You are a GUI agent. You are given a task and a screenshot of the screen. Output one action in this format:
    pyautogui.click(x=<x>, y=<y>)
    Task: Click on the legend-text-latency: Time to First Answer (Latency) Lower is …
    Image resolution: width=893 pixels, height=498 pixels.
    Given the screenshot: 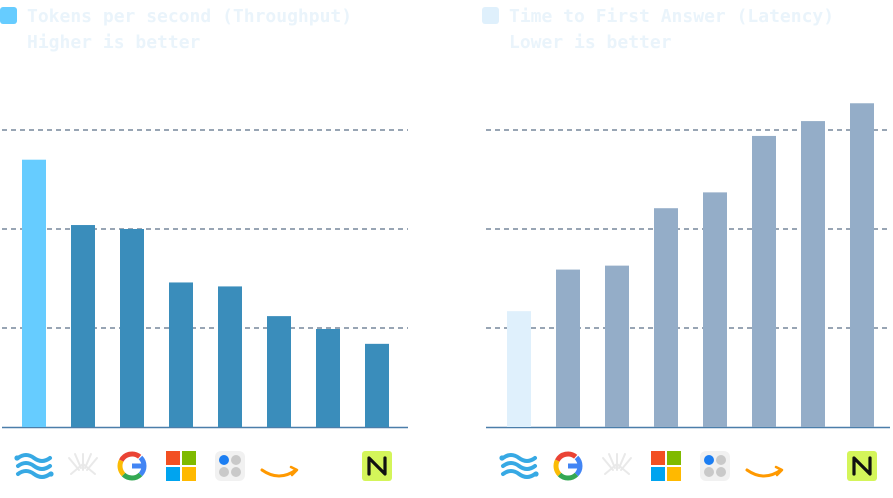 What is the action you would take?
    pyautogui.click(x=671, y=30)
    